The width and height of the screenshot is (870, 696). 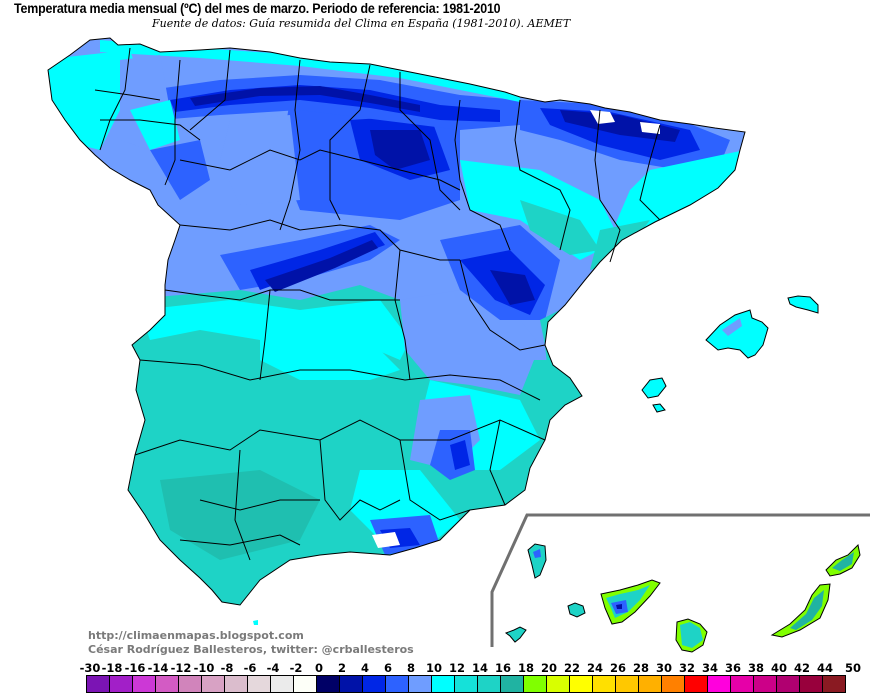 What do you see at coordinates (537, 561) in the screenshot?
I see `la-palma` at bounding box center [537, 561].